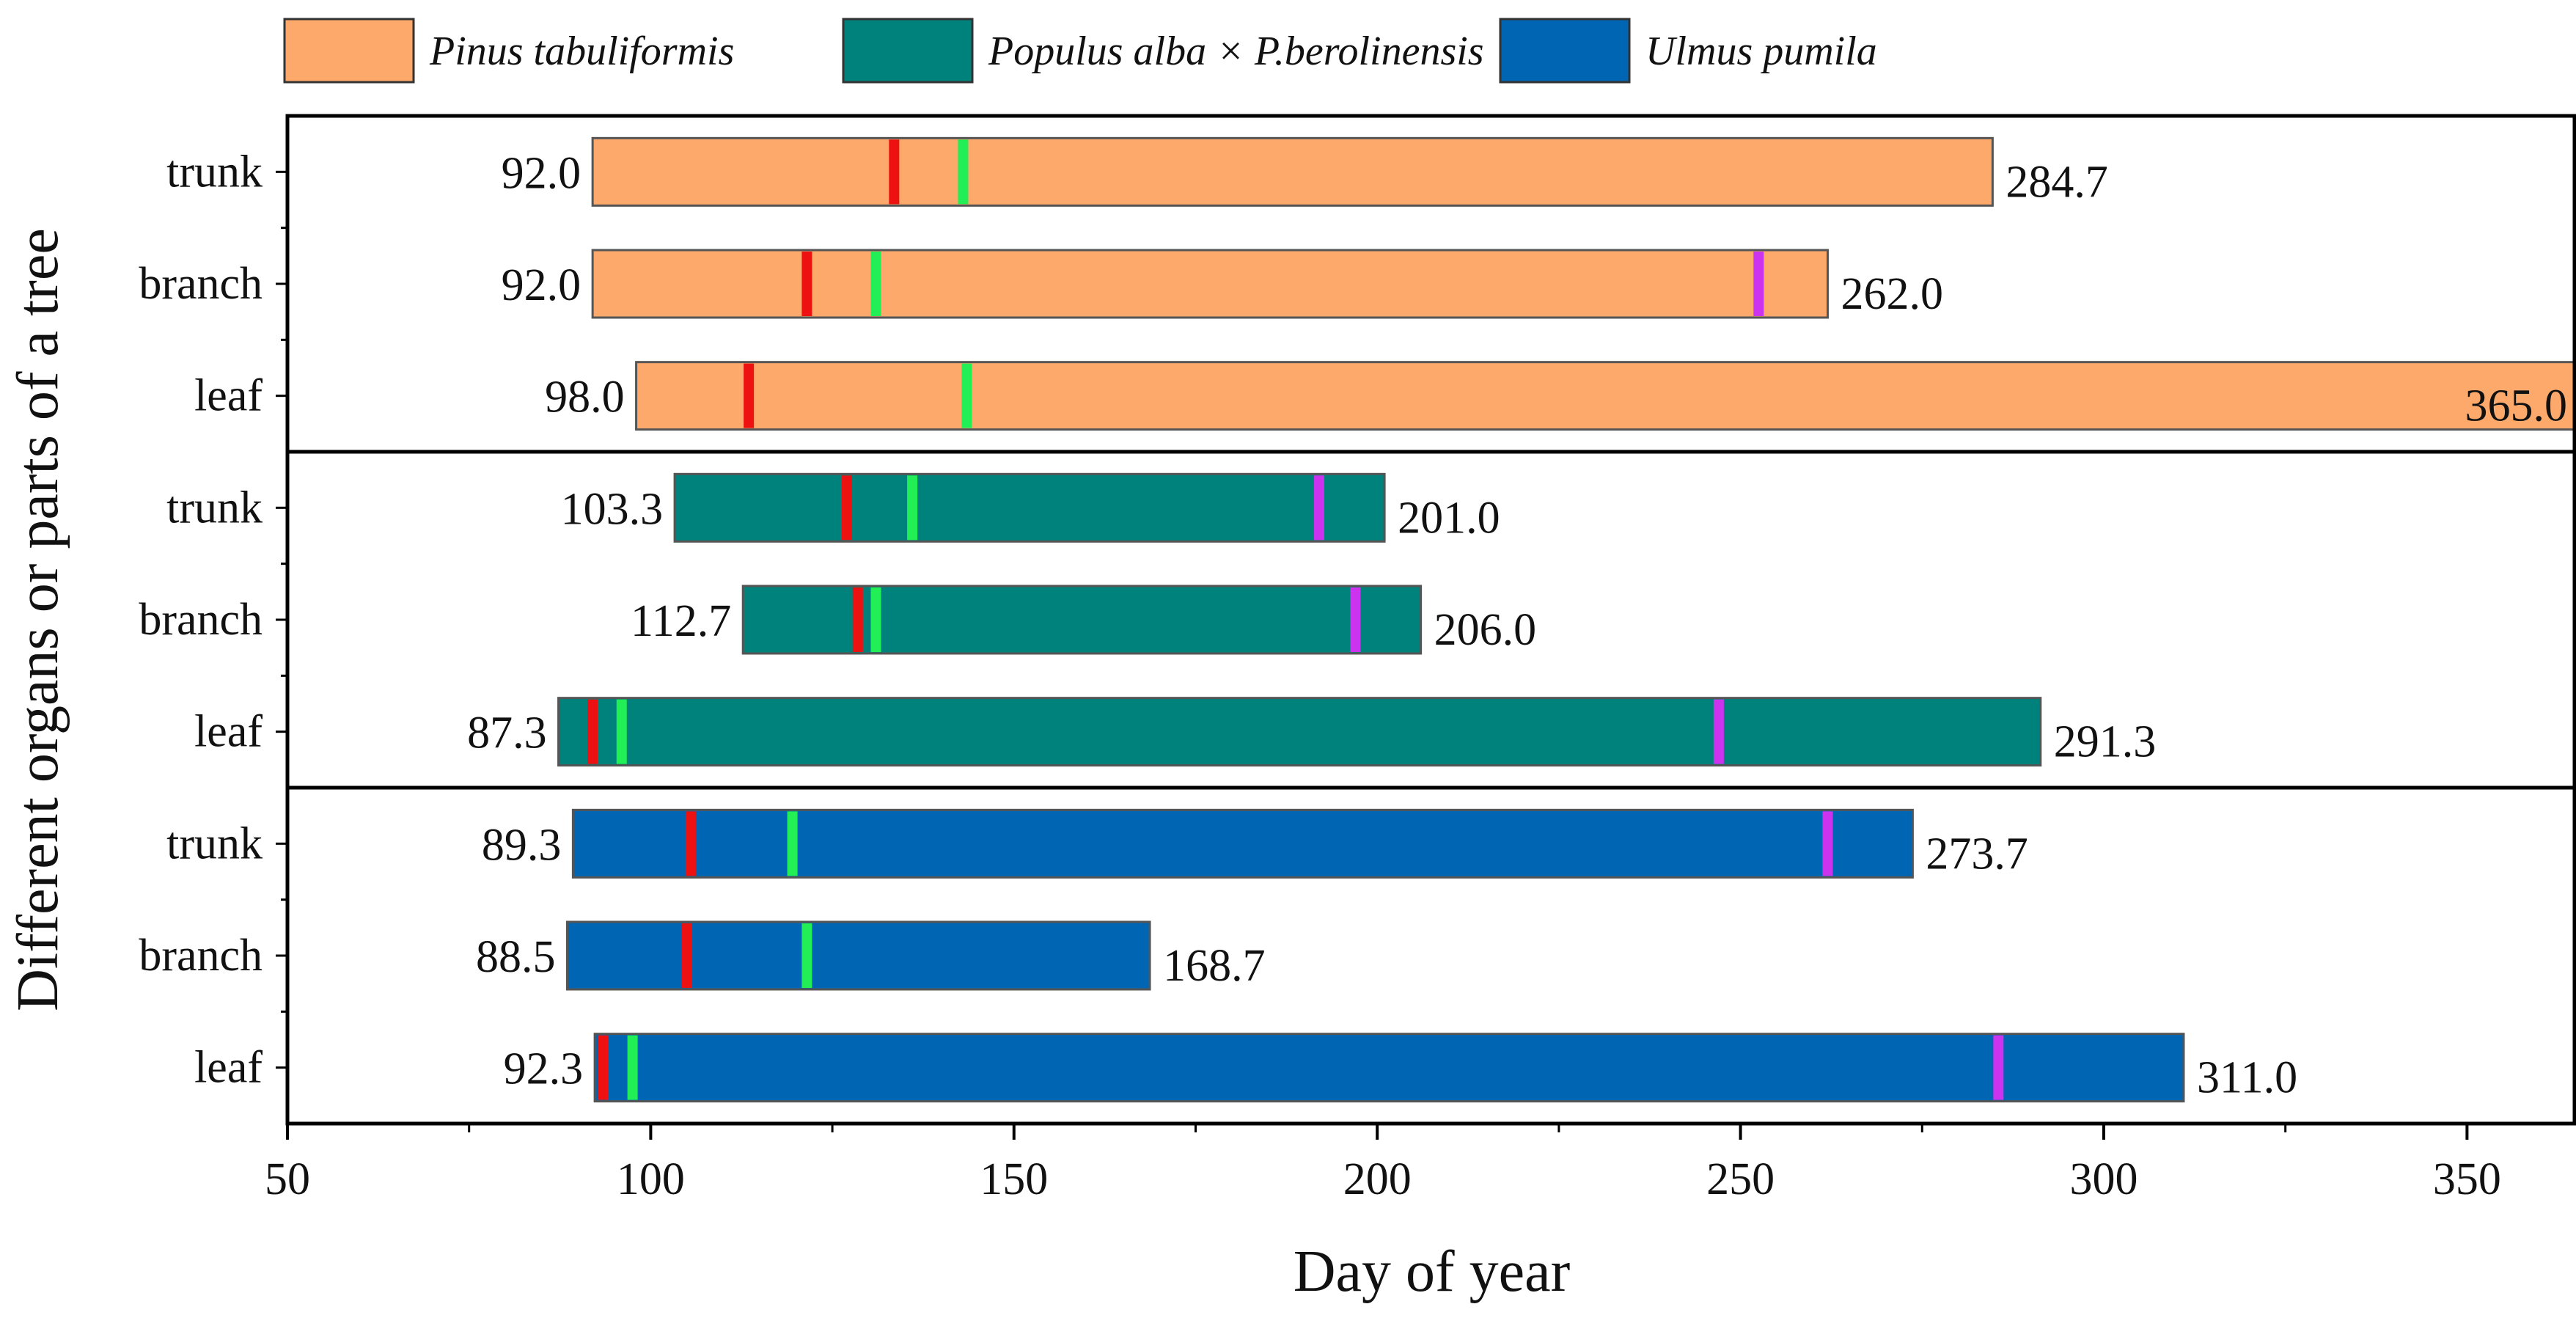 This screenshot has width=2576, height=1326. I want to click on marker-green-3-trunk, so click(792, 843).